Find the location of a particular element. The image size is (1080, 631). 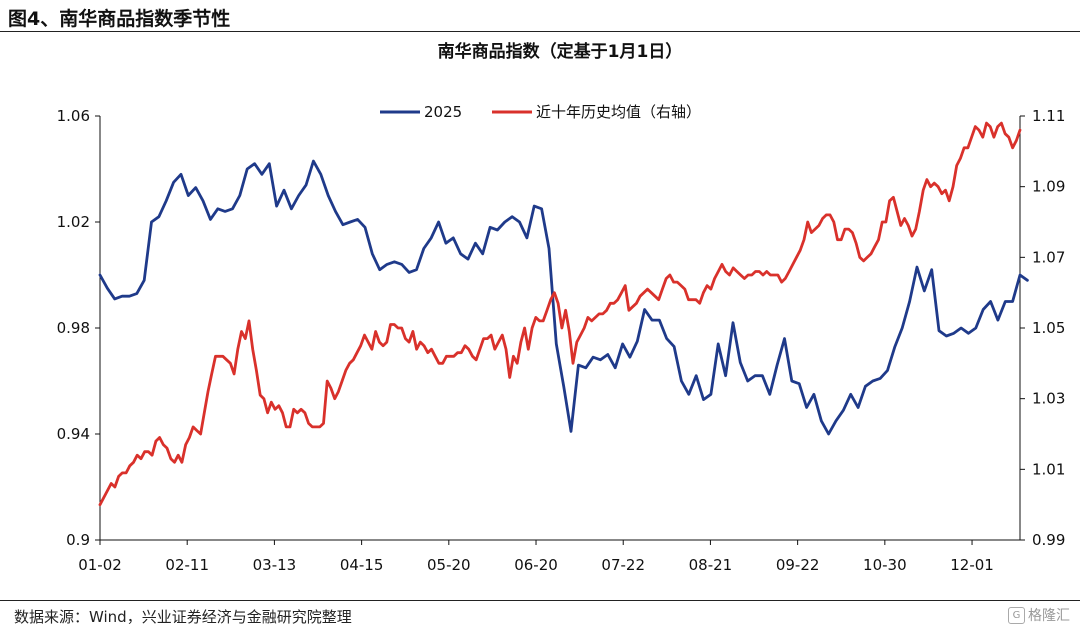

x-tick-label: 09-22 is located at coordinates (798, 565).